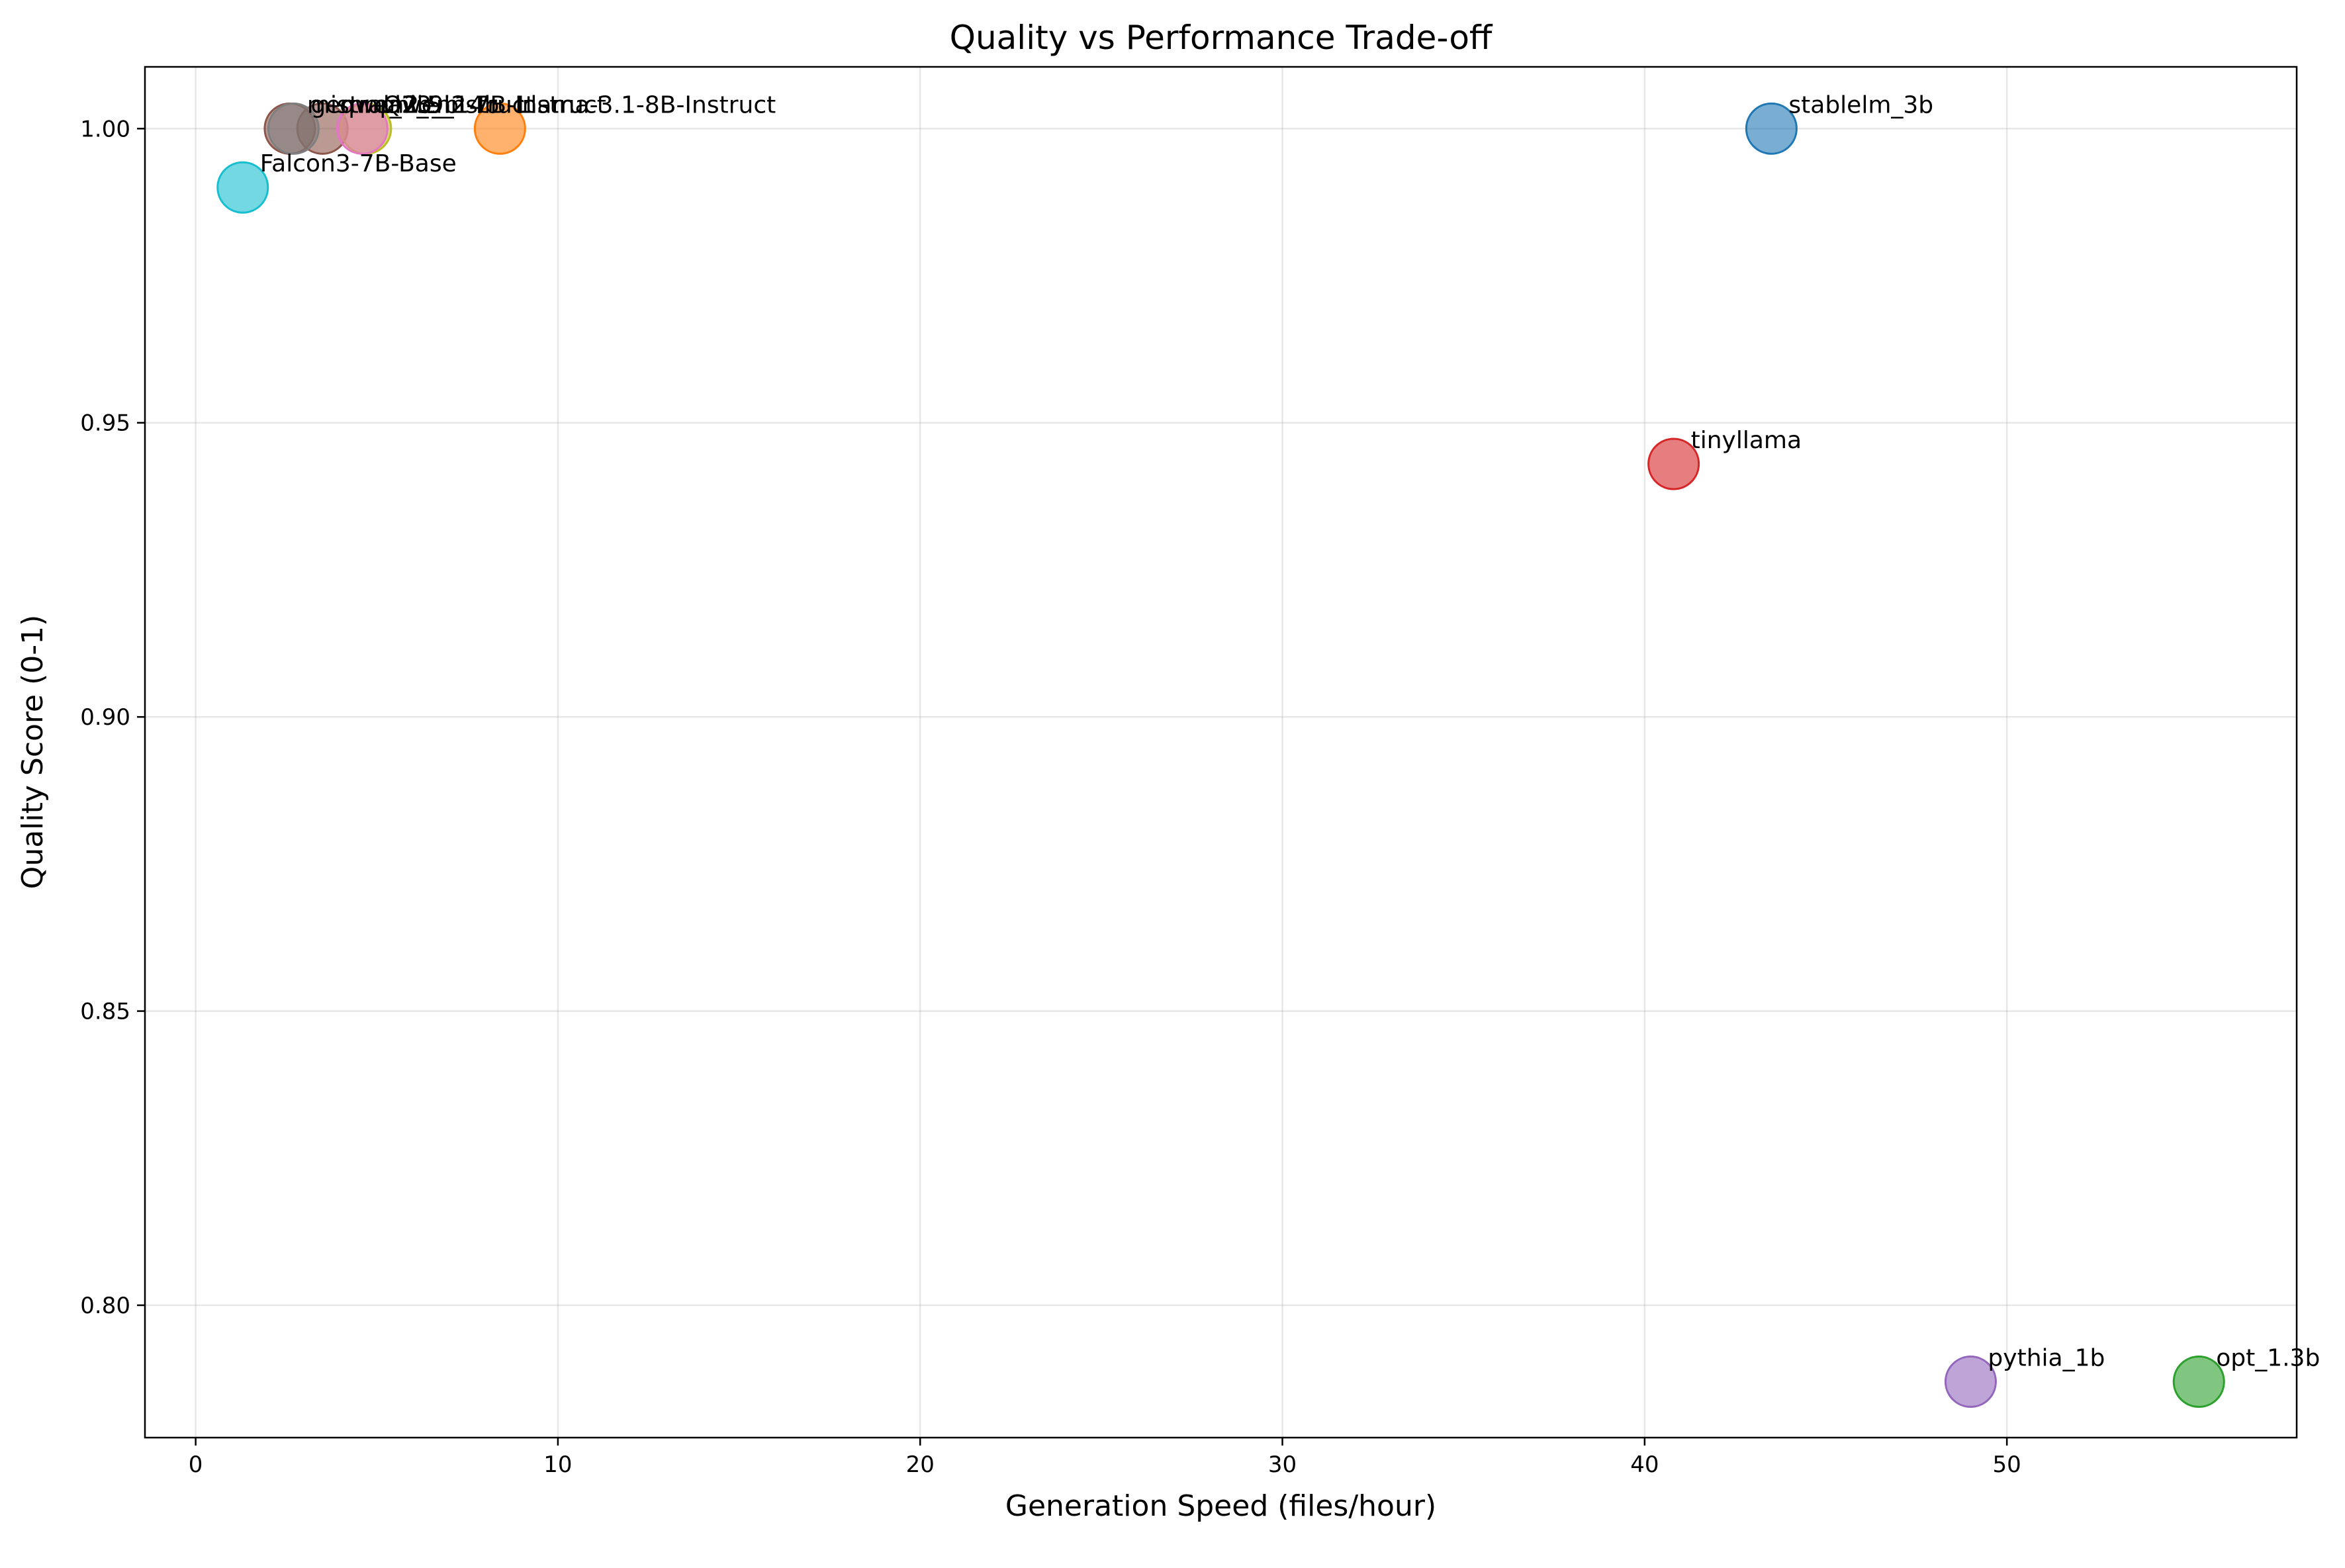 The image size is (2345, 1568). Describe the element at coordinates (105, 717) in the screenshot. I see `y-tick-label: 0.90` at that location.